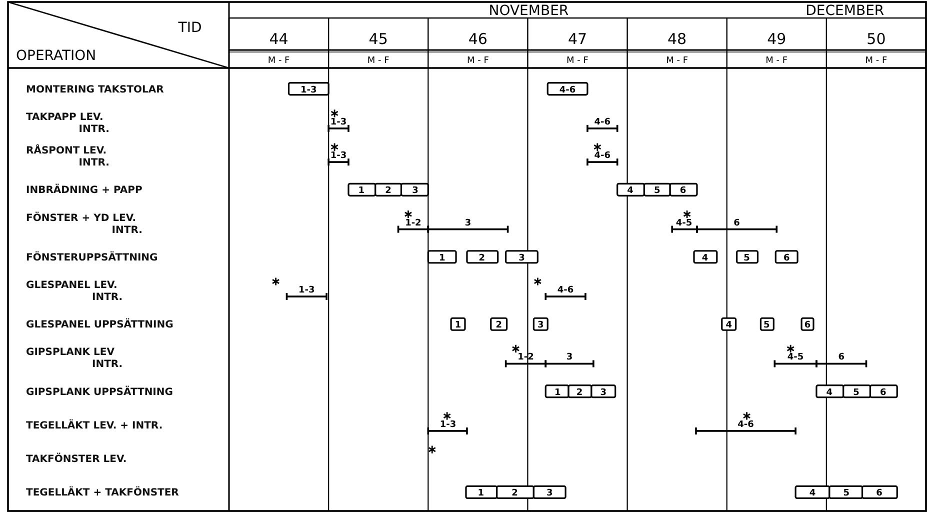 The height and width of the screenshot is (513, 931). What do you see at coordinates (776, 39) in the screenshot?
I see `x-tick-label: 49` at bounding box center [776, 39].